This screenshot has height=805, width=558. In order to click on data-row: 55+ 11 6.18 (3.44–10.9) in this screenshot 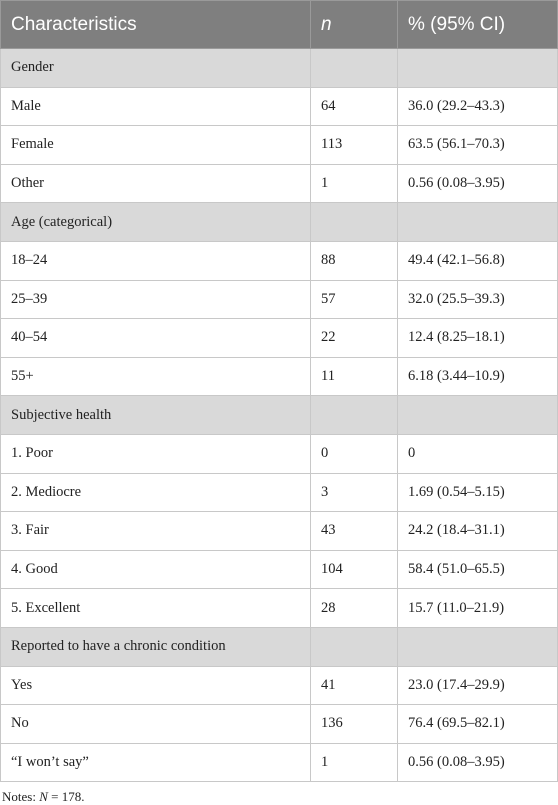, I will do `click(279, 376)`.